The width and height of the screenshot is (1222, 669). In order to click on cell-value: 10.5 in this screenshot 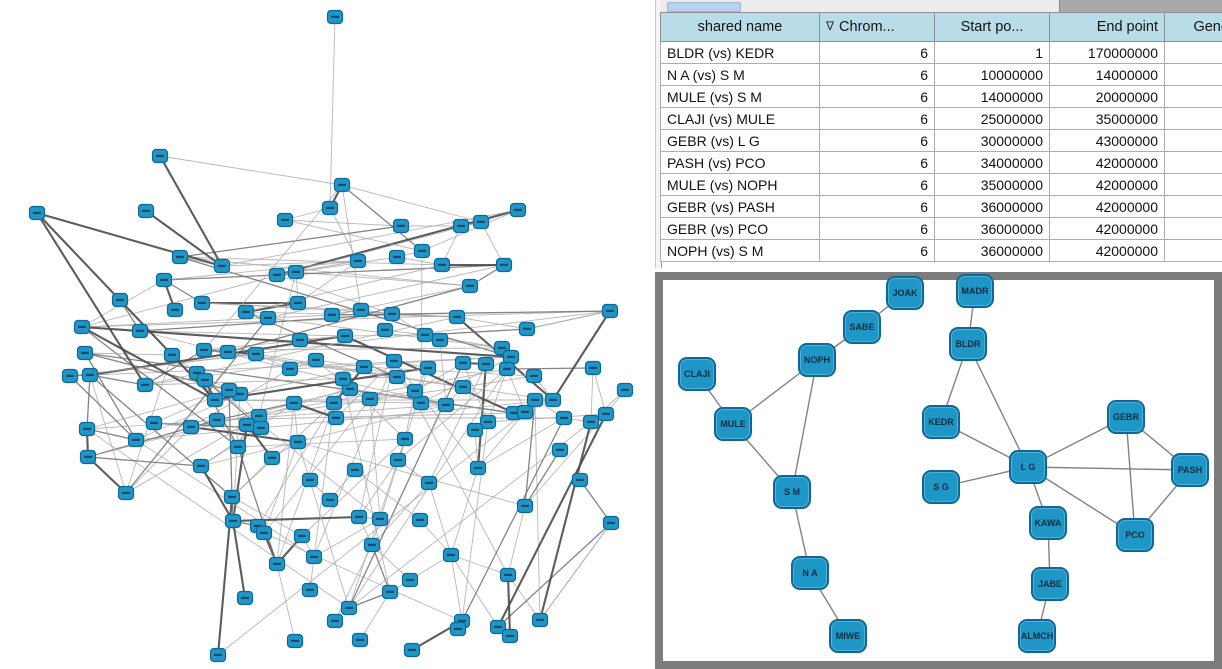, I will do `click(1193, 184)`.